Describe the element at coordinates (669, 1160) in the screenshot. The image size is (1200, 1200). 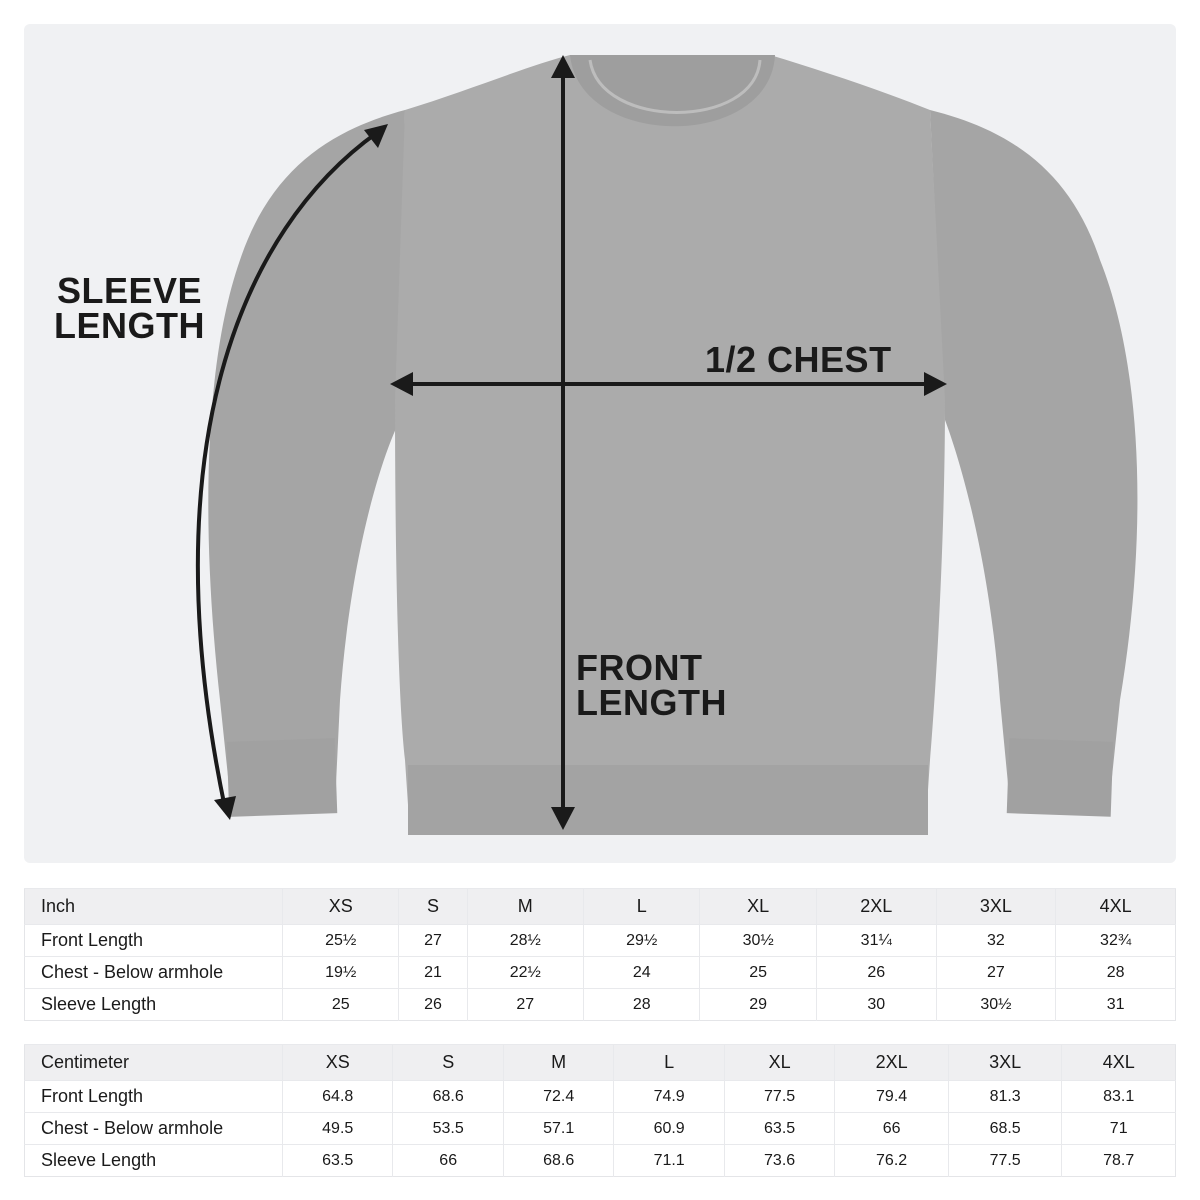
I see `table-cell: 71.1` at that location.